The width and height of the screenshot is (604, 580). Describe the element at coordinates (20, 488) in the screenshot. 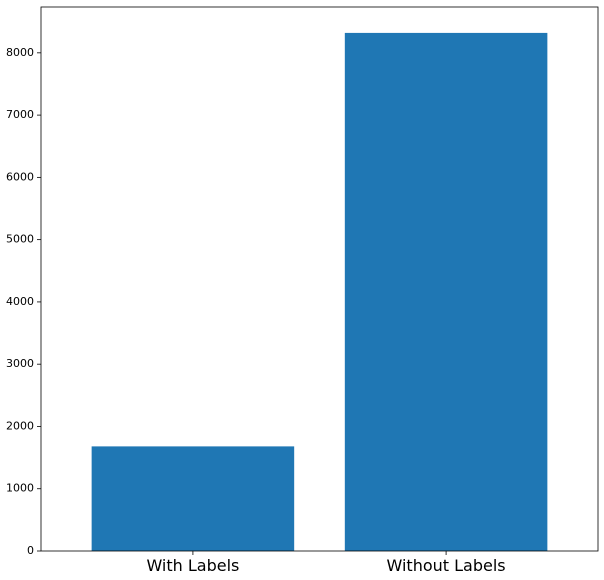

I see `y-tick-label: 1000` at that location.